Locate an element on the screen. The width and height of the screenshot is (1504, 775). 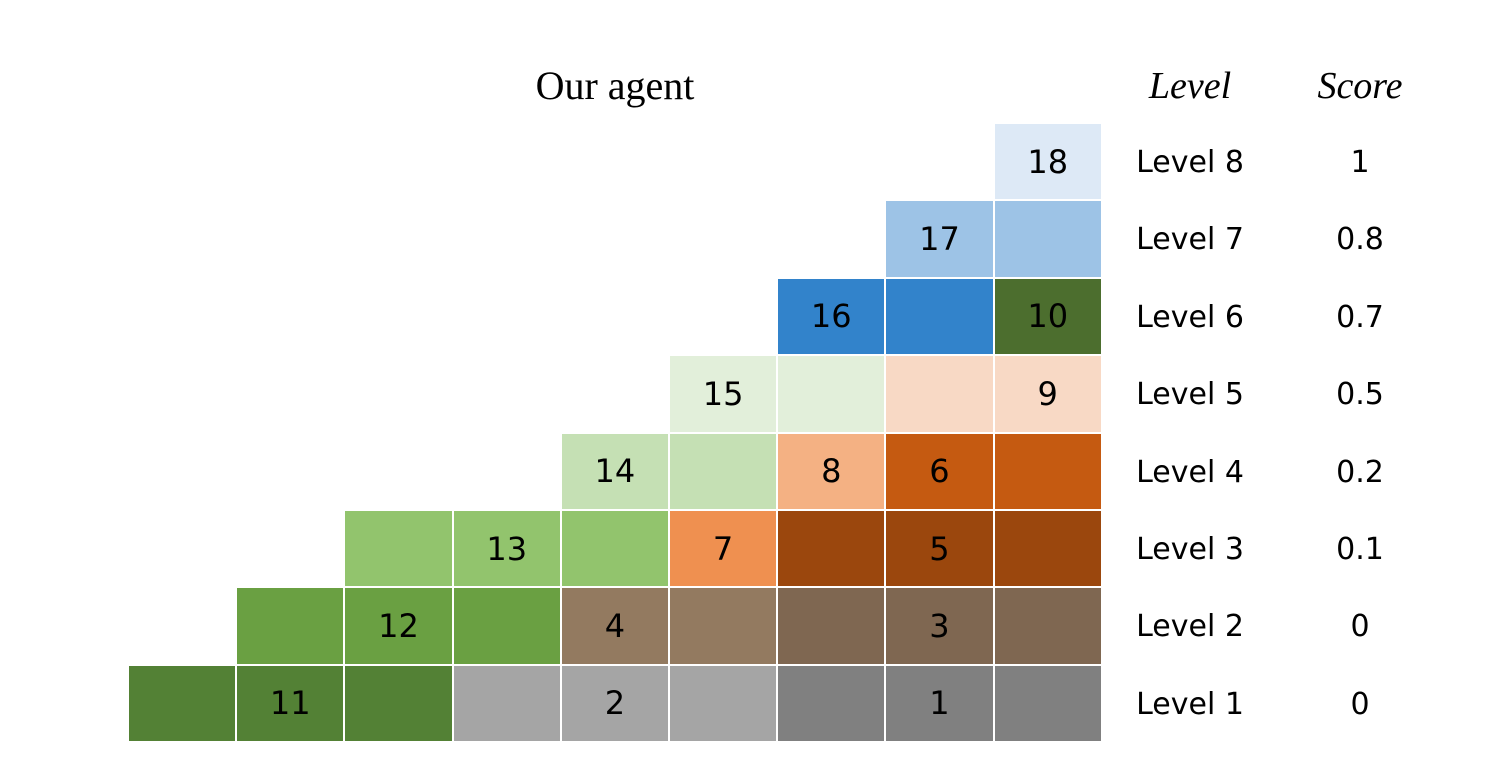
level-score: 1 is located at coordinates (1360, 162).